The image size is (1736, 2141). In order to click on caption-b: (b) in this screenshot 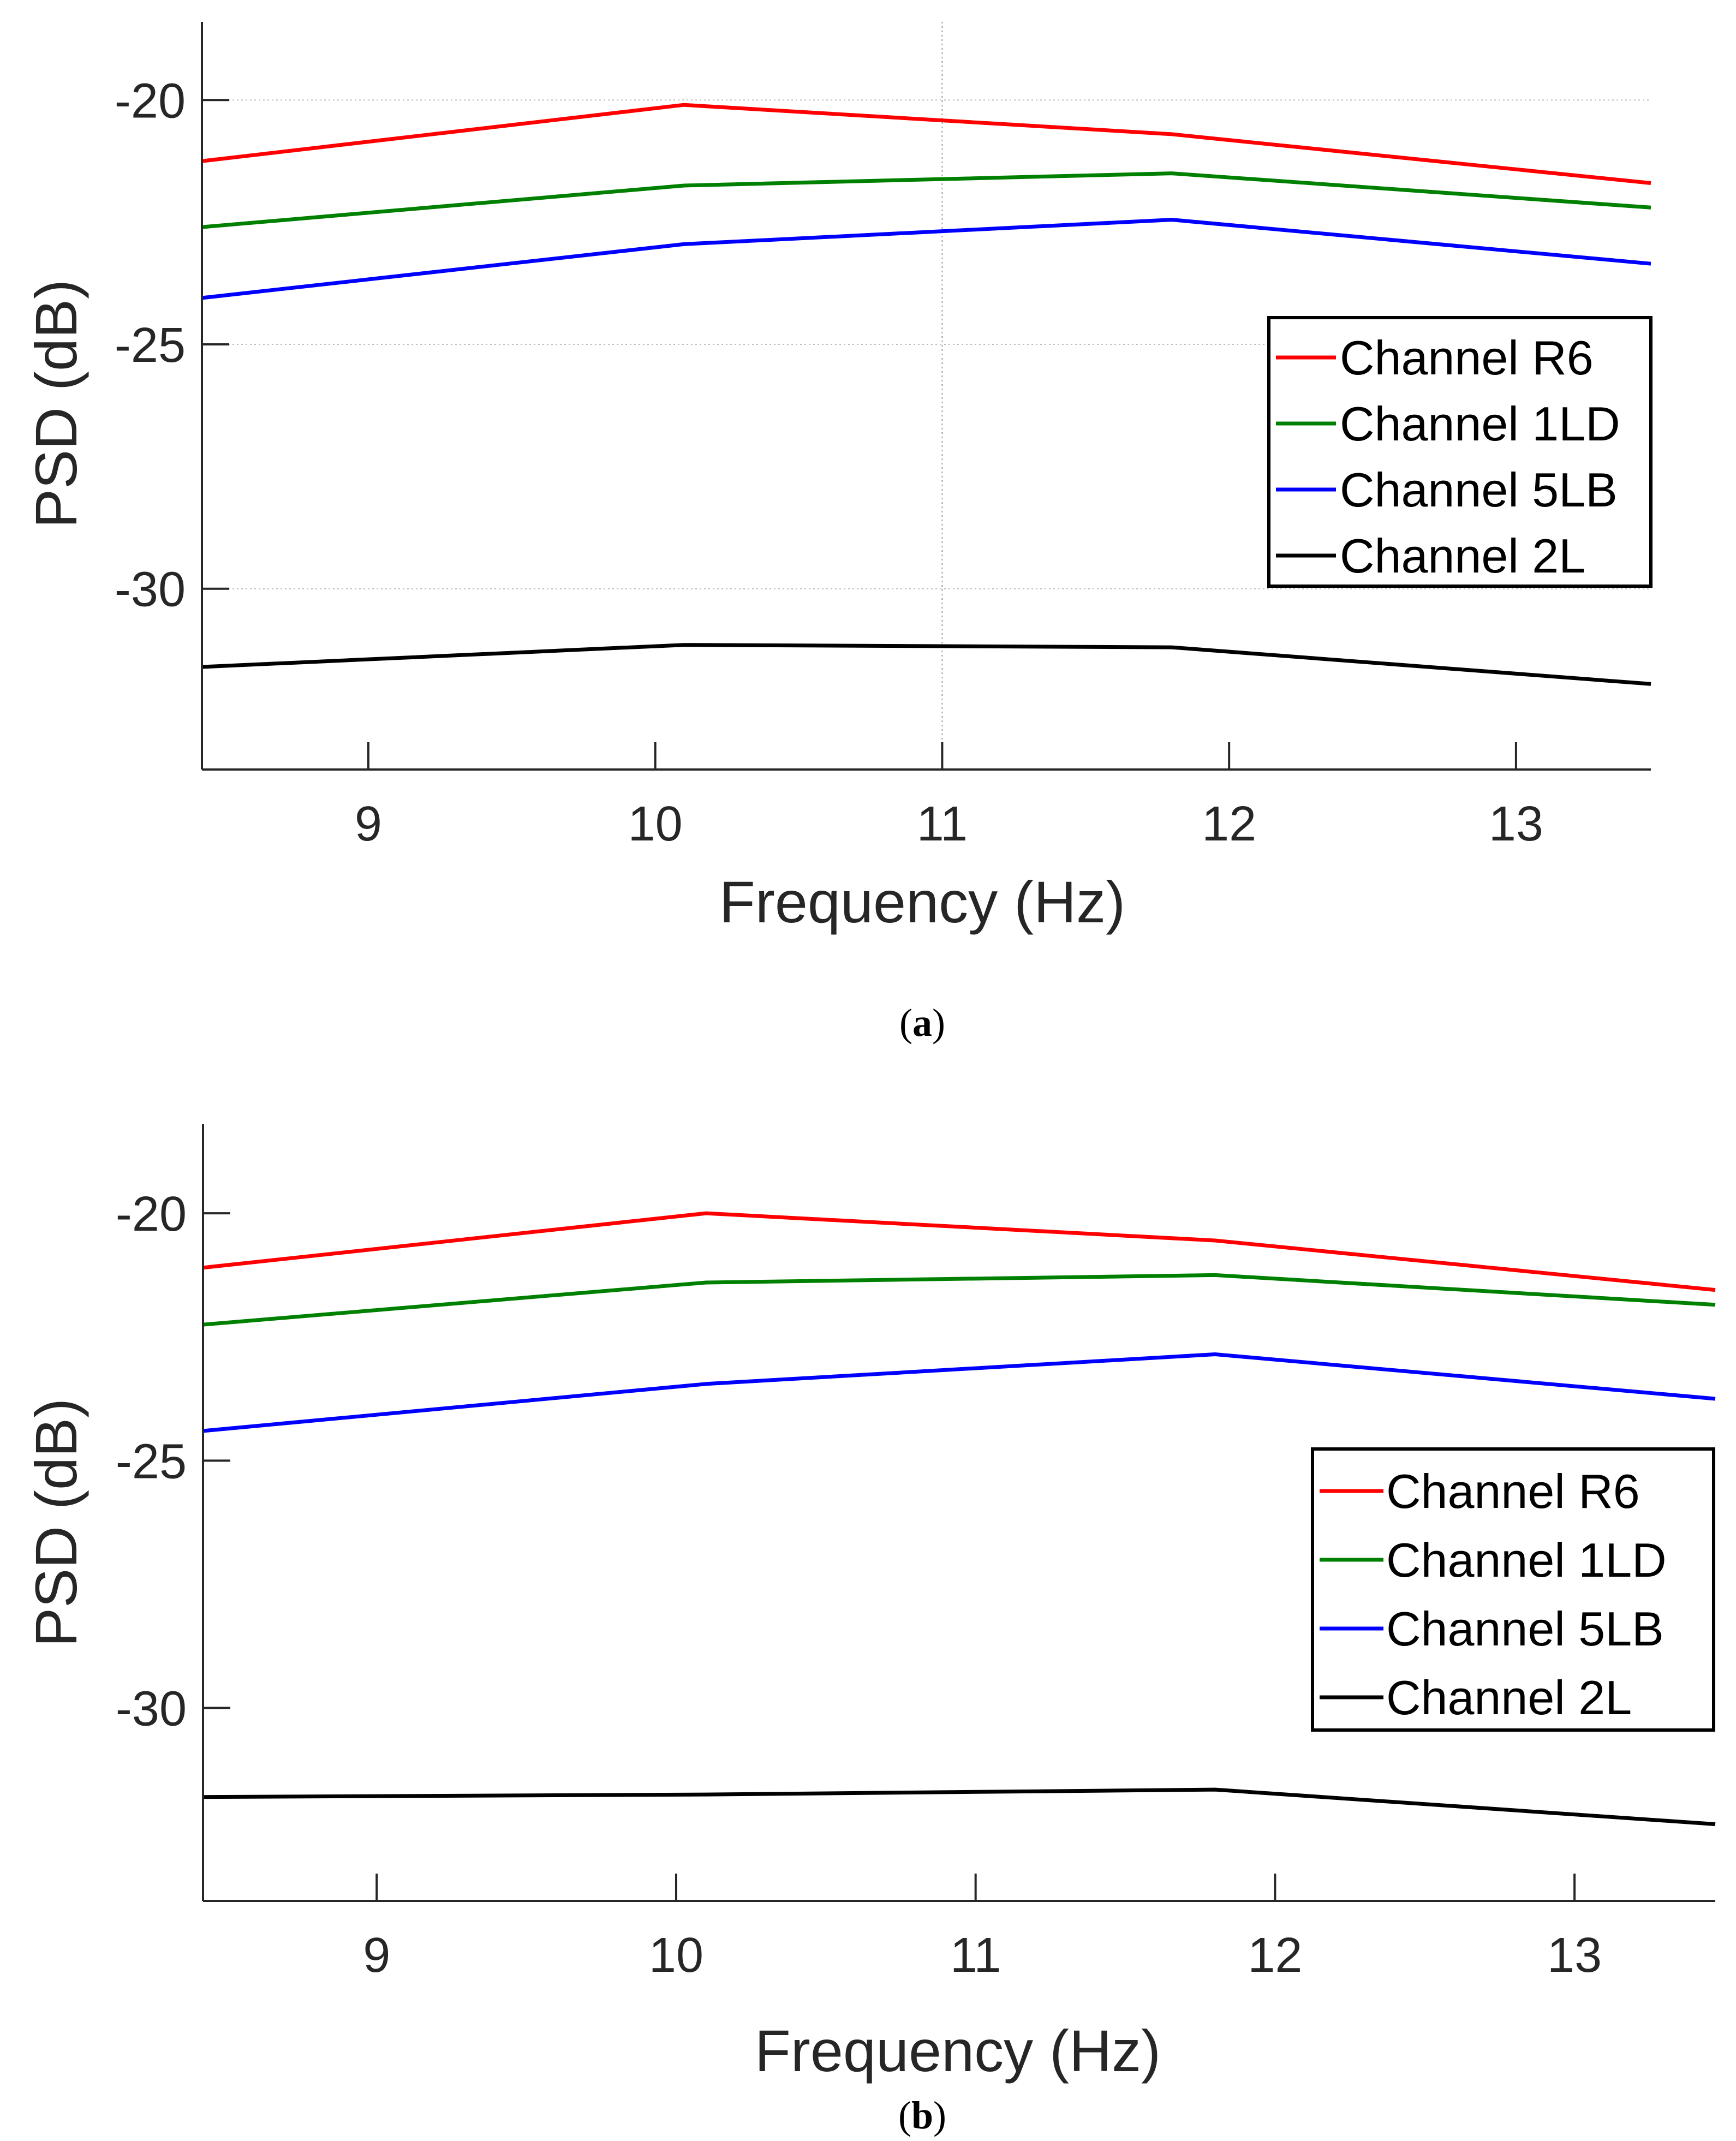, I will do `click(922, 2115)`.